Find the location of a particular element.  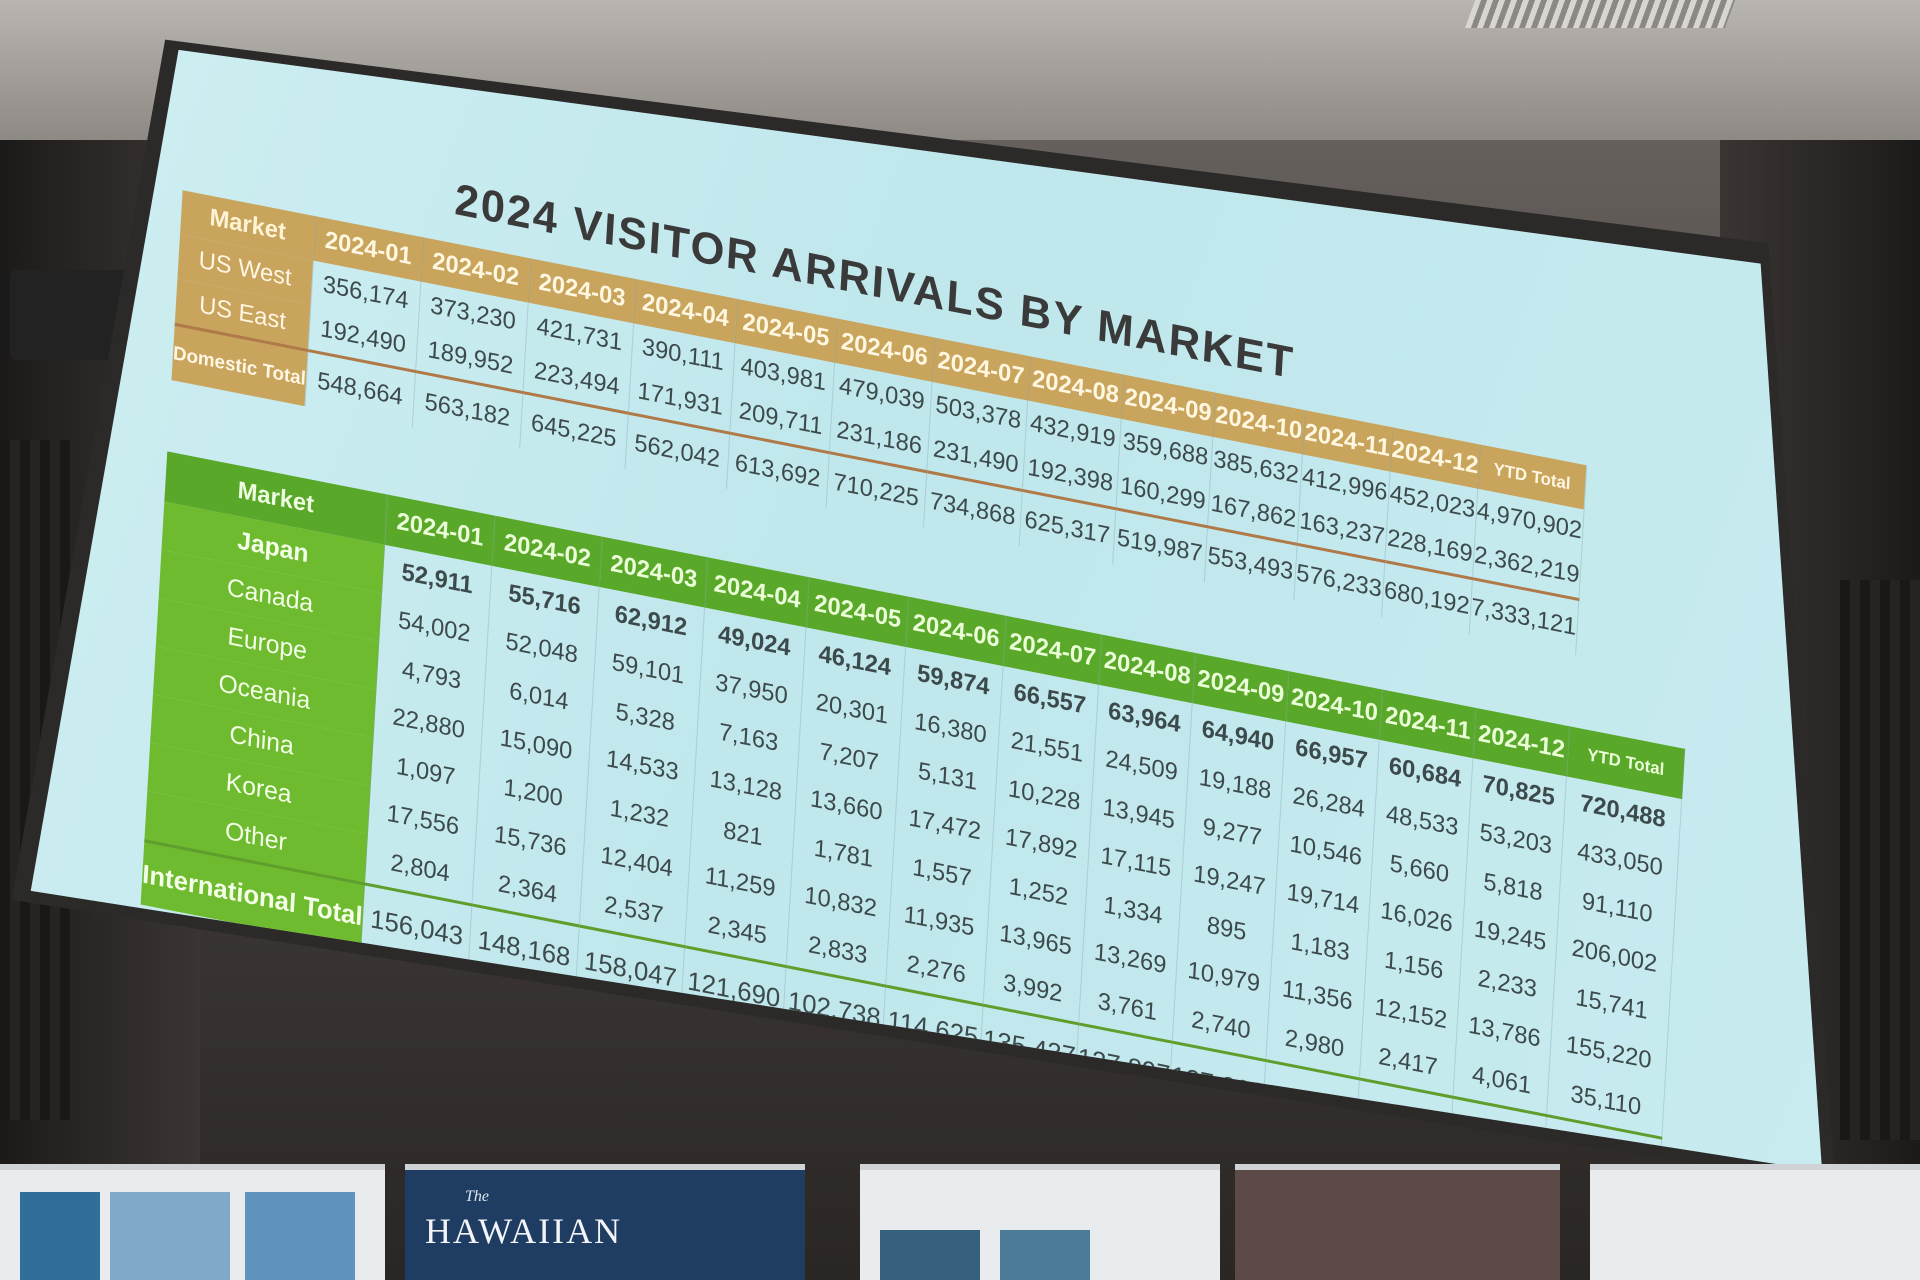

ceiling-vent is located at coordinates (1600, 14).